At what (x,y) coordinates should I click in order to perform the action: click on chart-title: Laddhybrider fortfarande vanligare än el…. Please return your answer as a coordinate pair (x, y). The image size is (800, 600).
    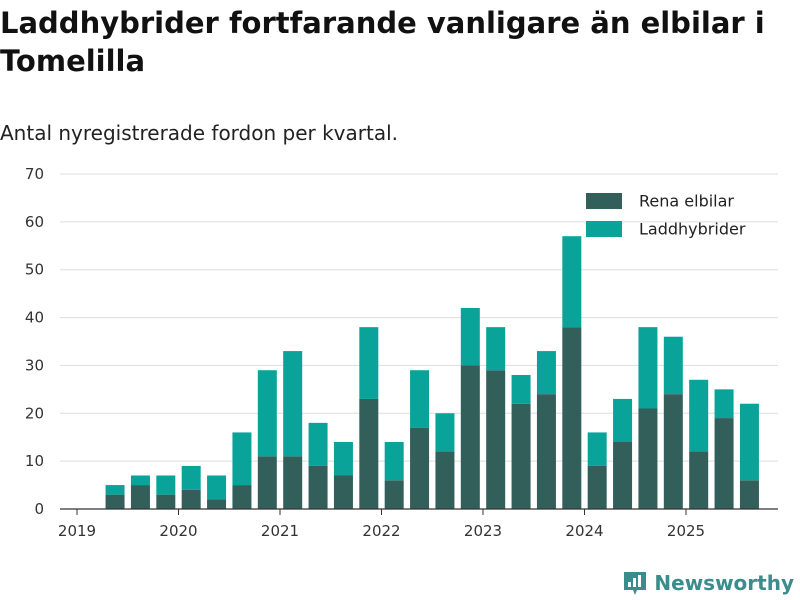
    Looking at the image, I should click on (382, 42).